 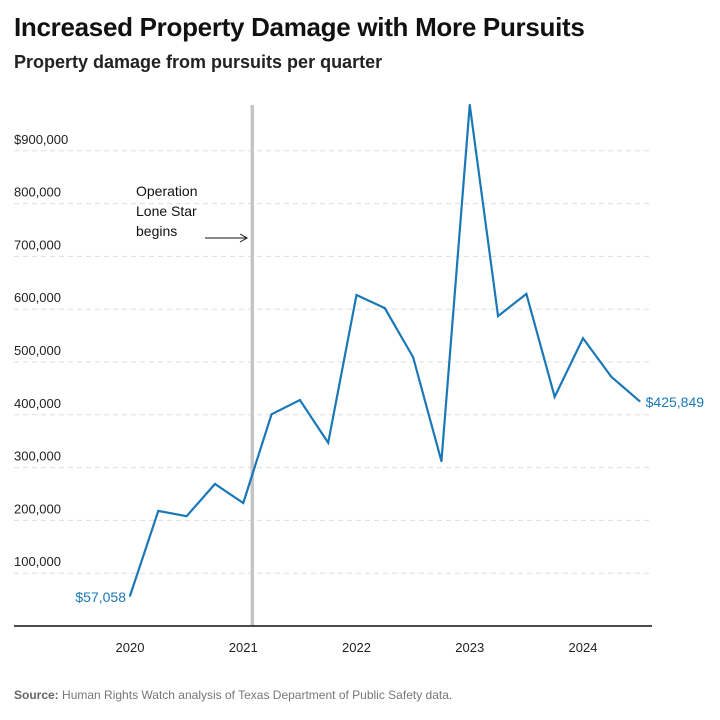 What do you see at coordinates (243, 647) in the screenshot?
I see `x-tick-label: 2021` at bounding box center [243, 647].